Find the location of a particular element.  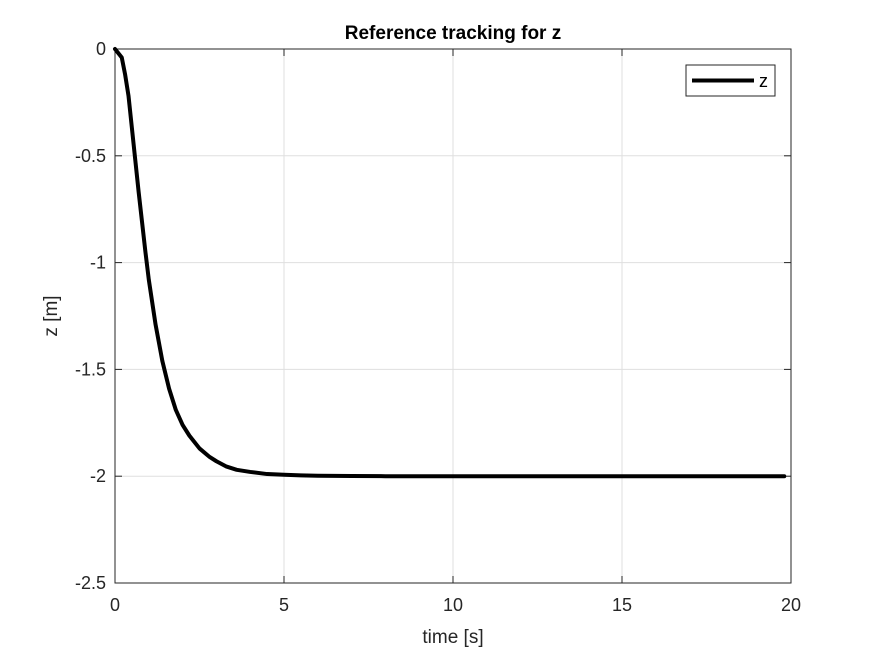

x-tick-label: 15 is located at coordinates (622, 605).